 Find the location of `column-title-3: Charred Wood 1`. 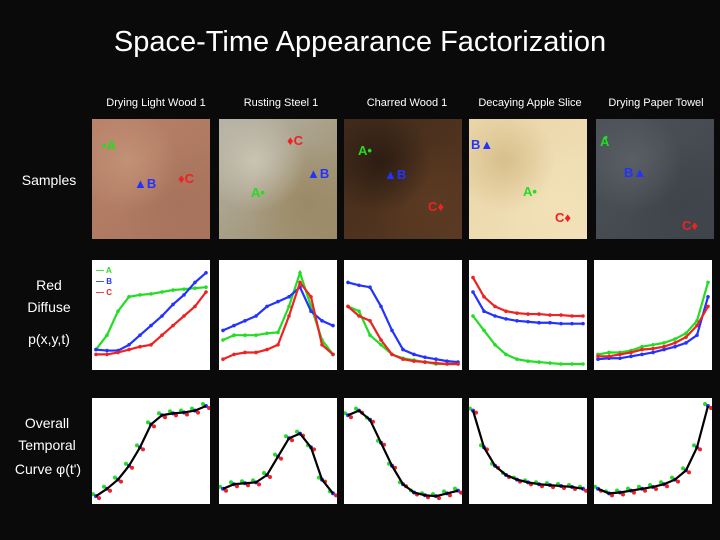

column-title-3: Charred Wood 1 is located at coordinates (407, 103).